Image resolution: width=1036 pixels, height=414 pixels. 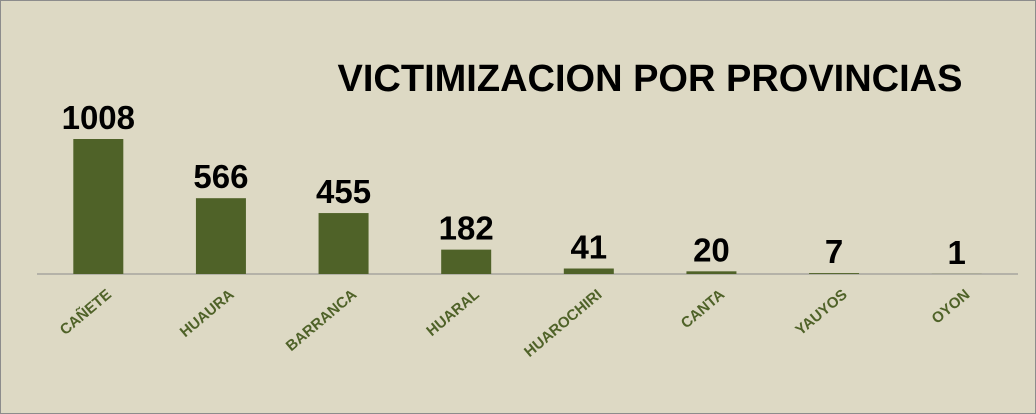 I want to click on chart-title: VICTIMIZACION POR PROVINCIAS, so click(x=650, y=79).